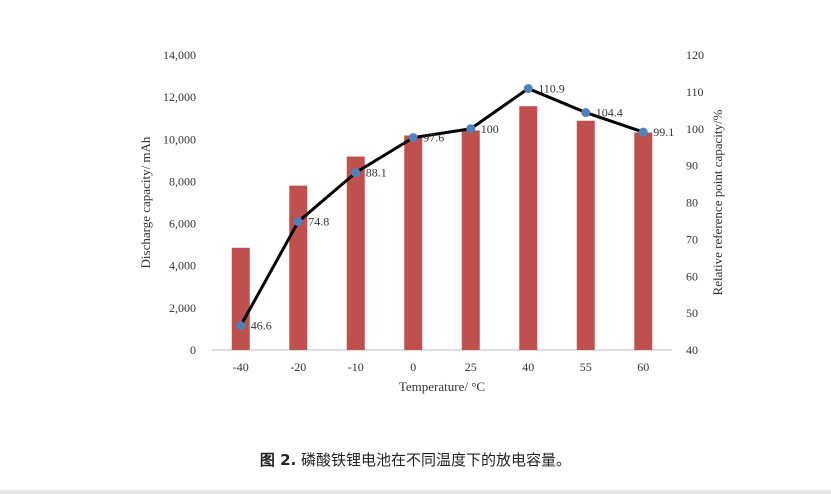 The height and width of the screenshot is (494, 831). What do you see at coordinates (356, 367) in the screenshot?
I see `x-tick-label: -10` at bounding box center [356, 367].